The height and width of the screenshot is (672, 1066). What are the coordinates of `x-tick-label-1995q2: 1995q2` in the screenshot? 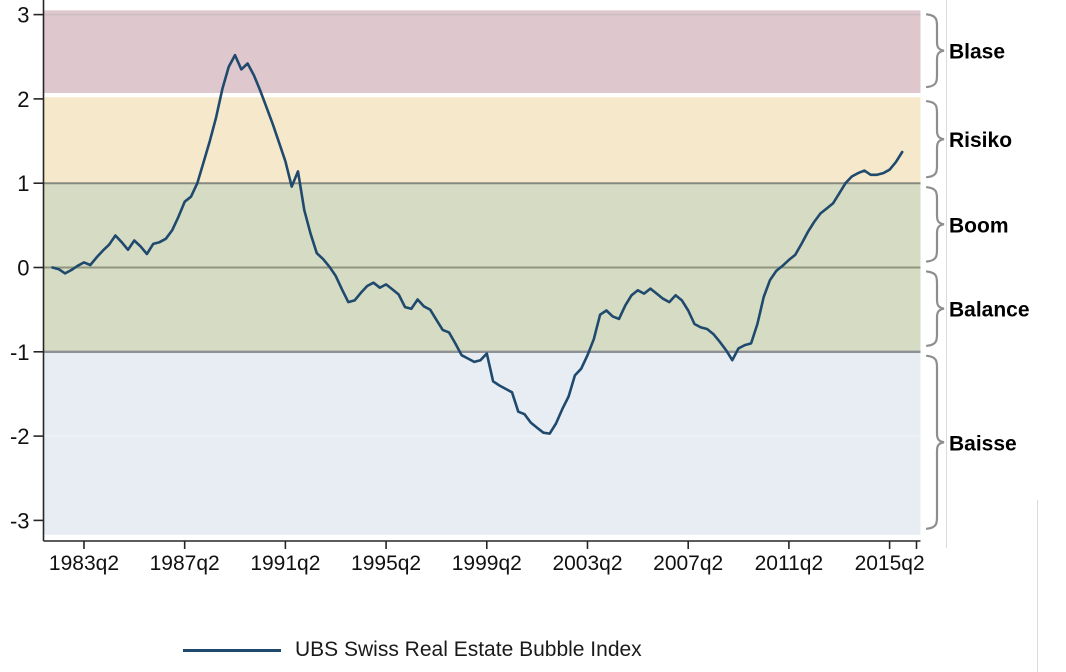 It's located at (386, 563).